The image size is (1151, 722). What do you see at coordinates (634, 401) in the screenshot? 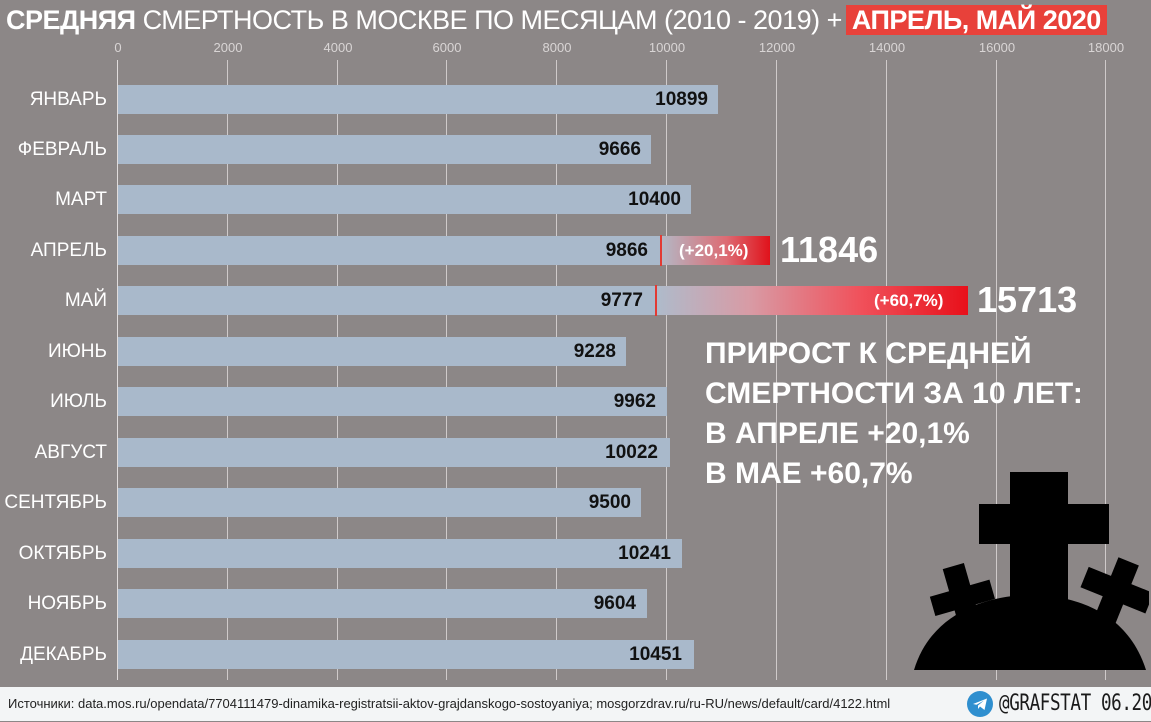
I see `bar-value: 9962` at bounding box center [634, 401].